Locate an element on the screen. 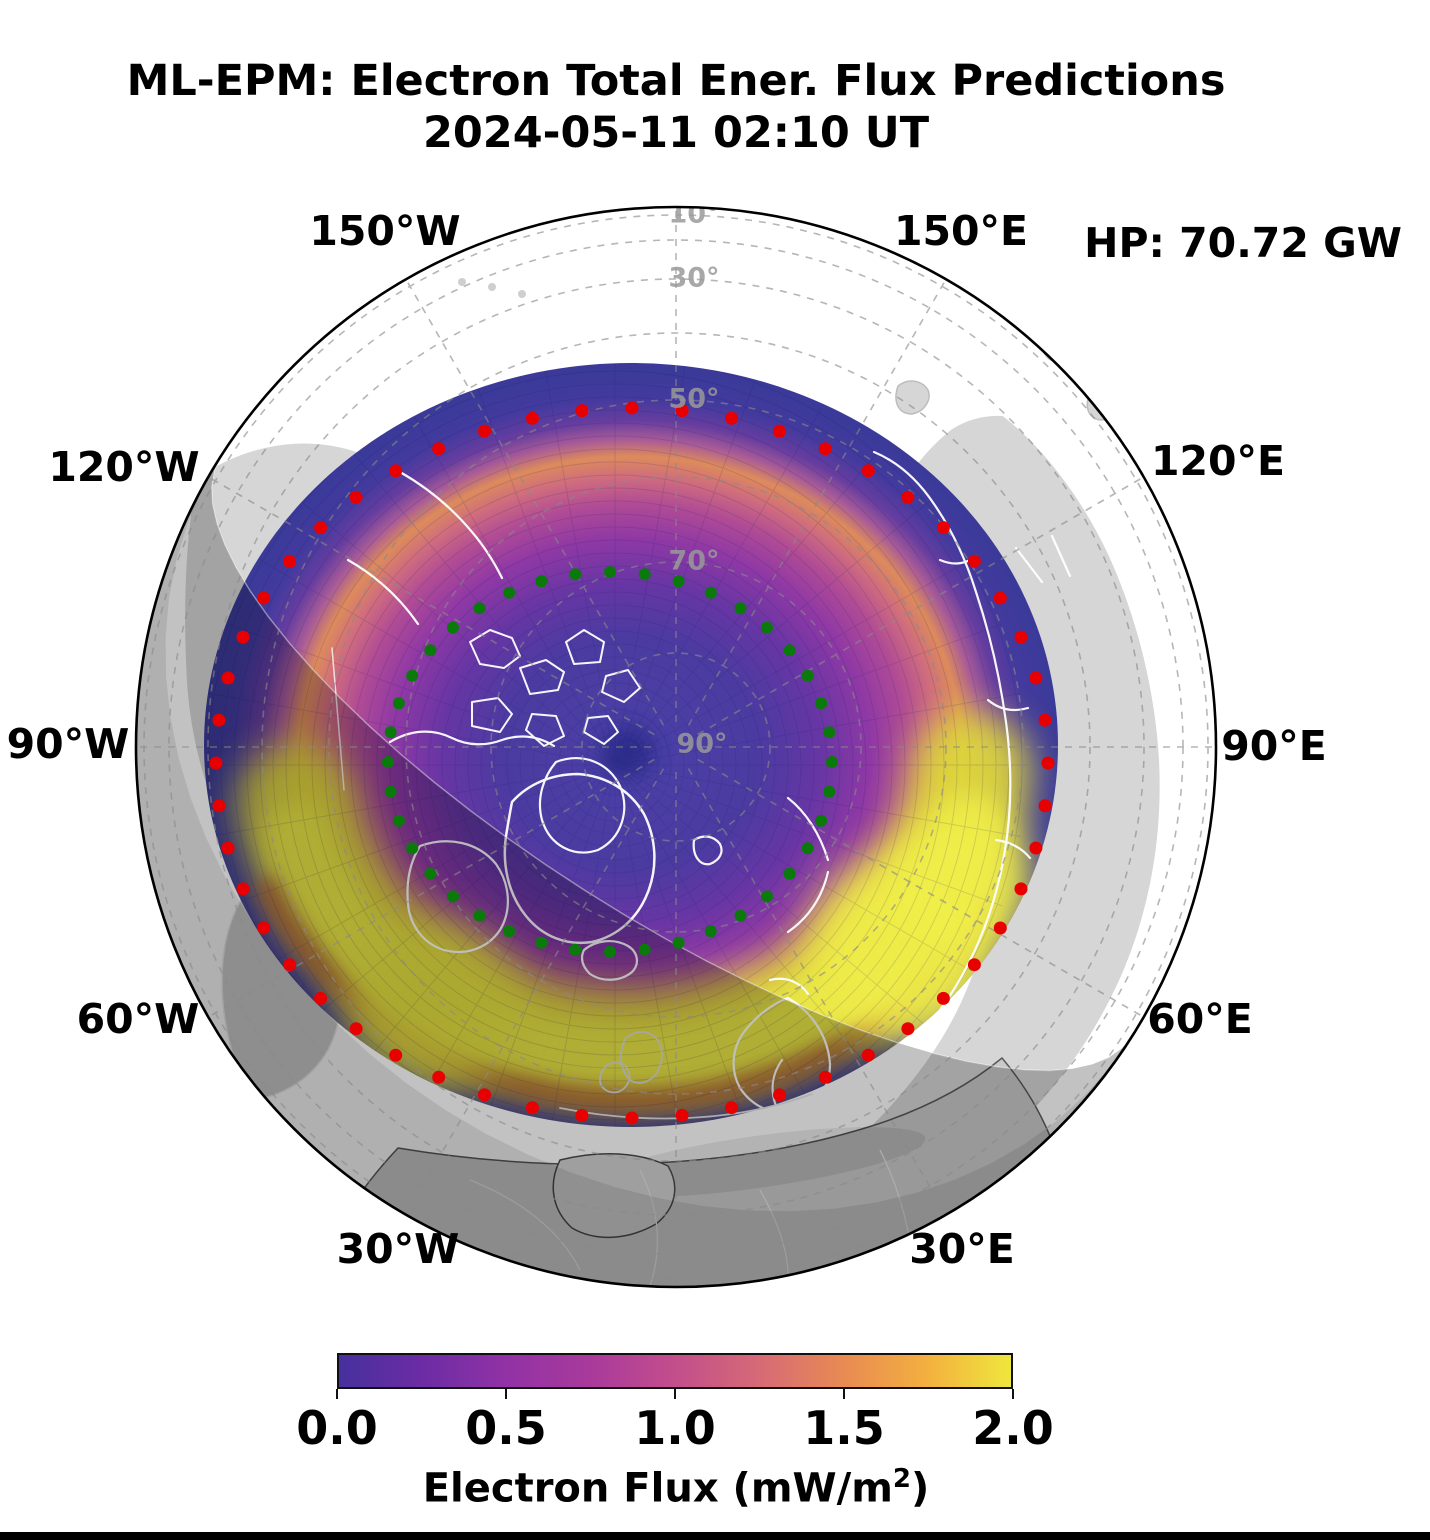 The image size is (1430, 1540). coast-chukotka is located at coordinates (451, 525).